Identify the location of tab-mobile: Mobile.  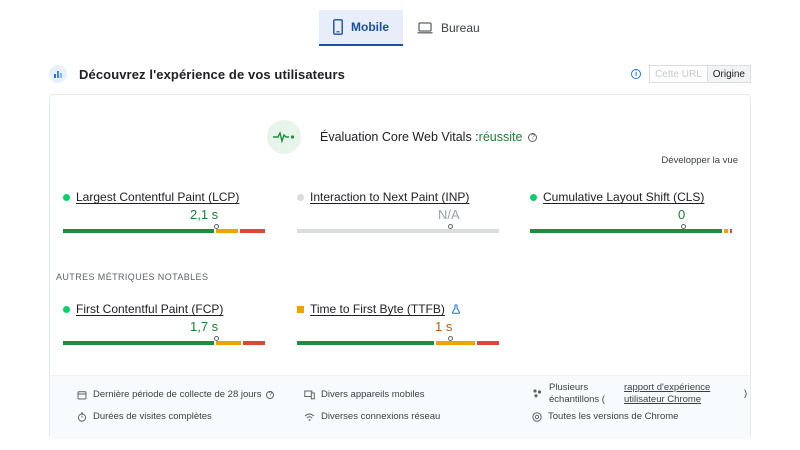
(361, 28).